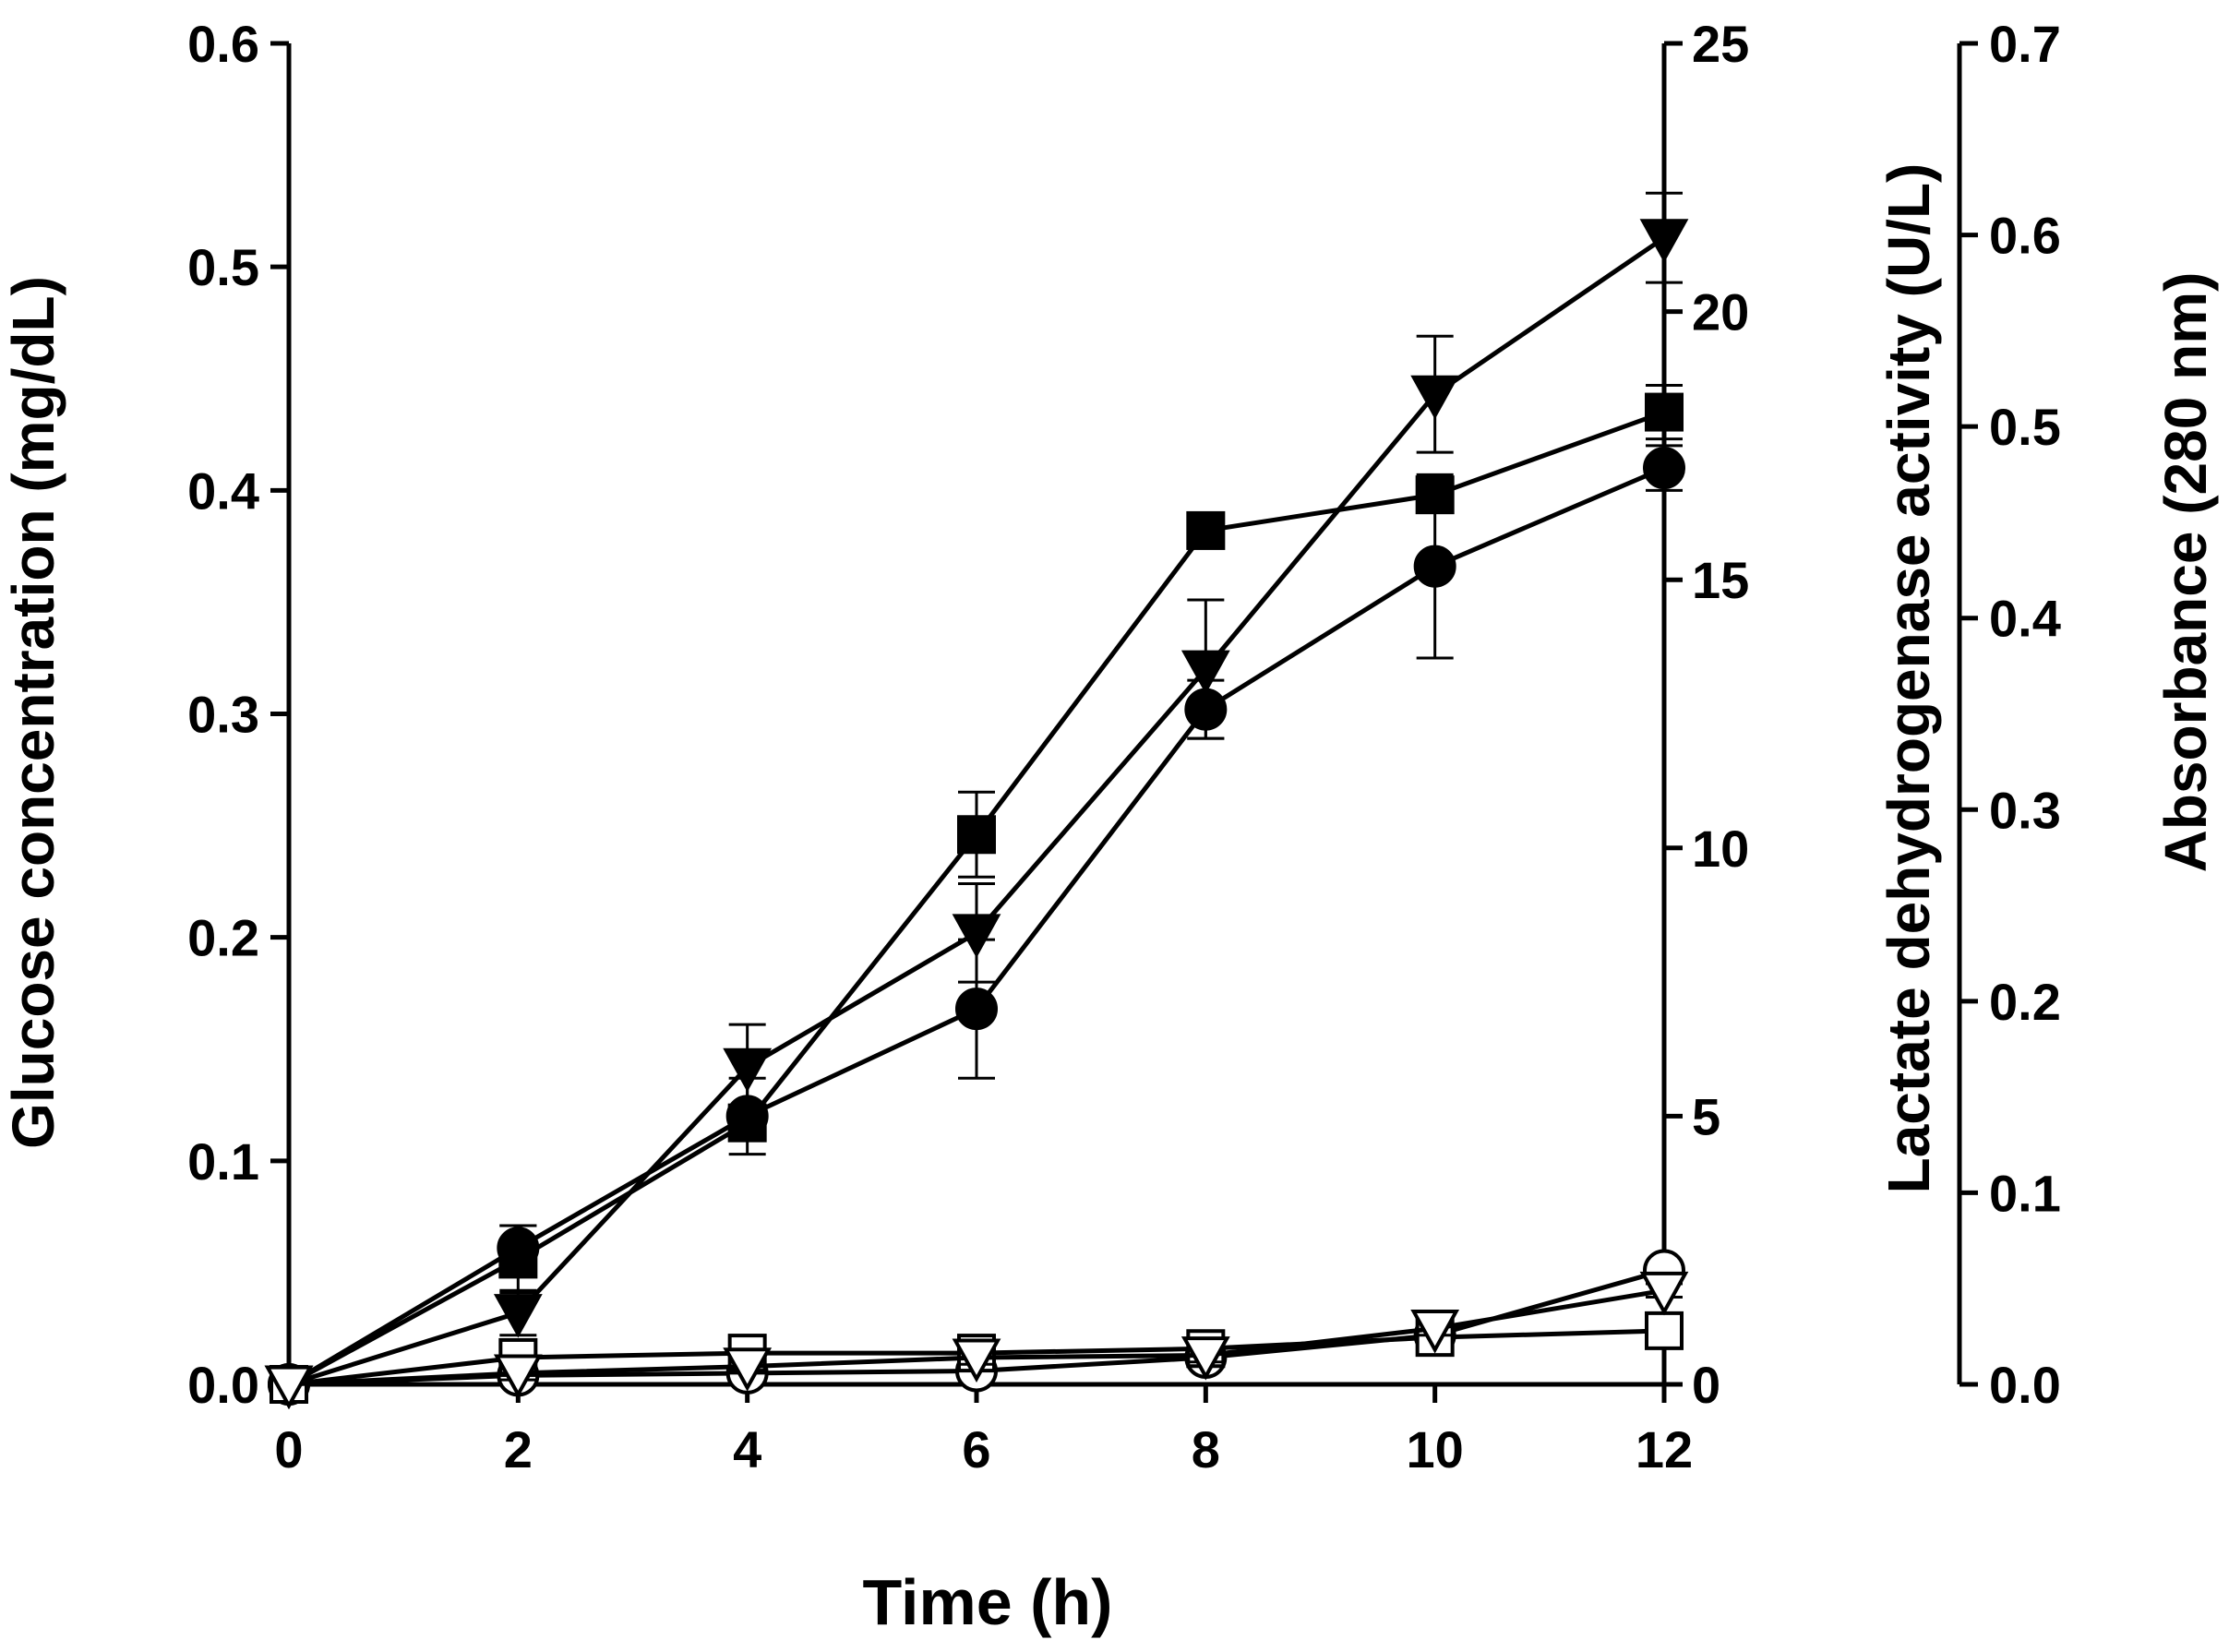 This screenshot has height=1652, width=2229. What do you see at coordinates (2025, 810) in the screenshot?
I see `absorbance-tick-label: 0.3` at bounding box center [2025, 810].